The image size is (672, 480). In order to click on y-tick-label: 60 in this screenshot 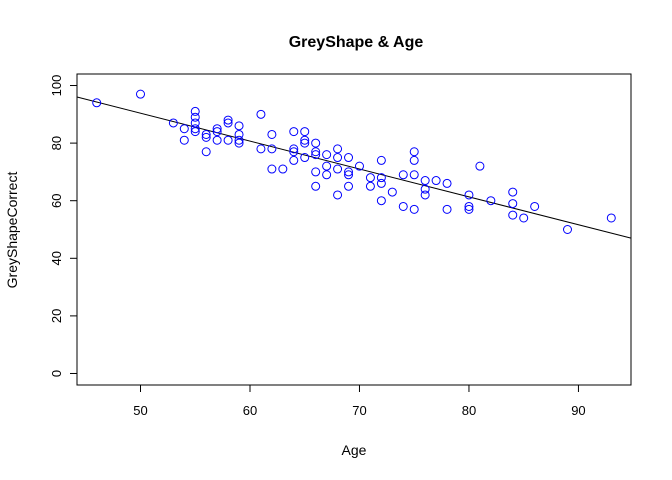, I will do `click(56, 200)`.